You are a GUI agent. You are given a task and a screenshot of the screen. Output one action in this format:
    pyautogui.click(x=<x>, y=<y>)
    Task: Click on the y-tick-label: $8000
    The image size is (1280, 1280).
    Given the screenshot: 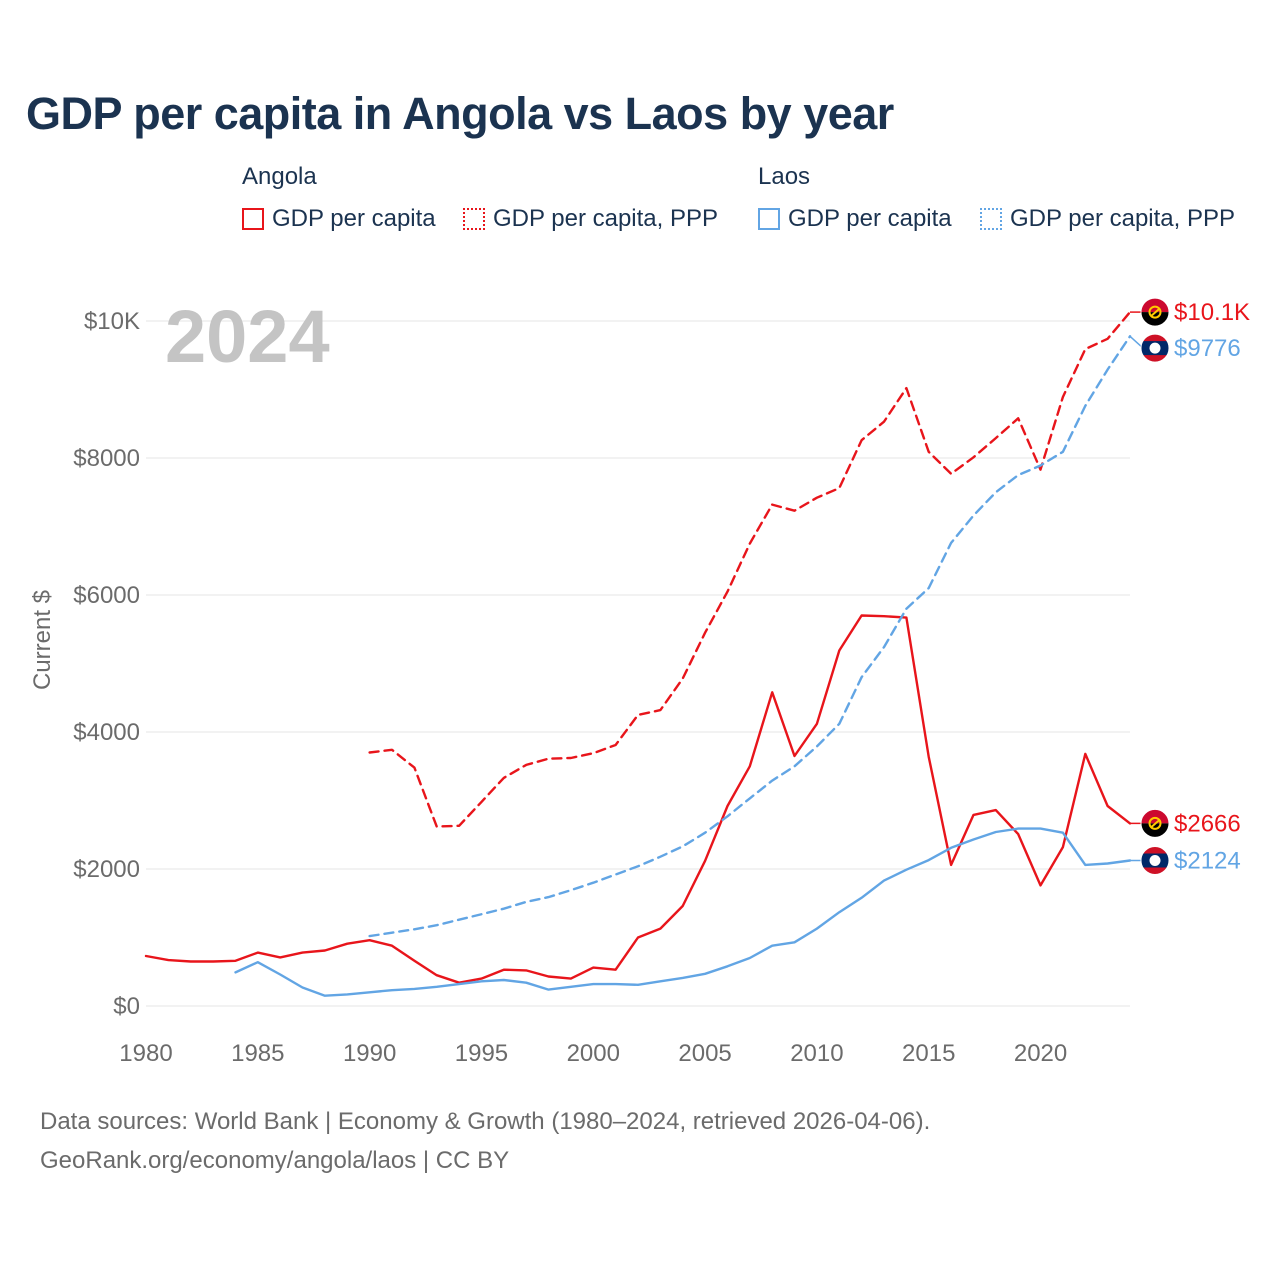 What is the action you would take?
    pyautogui.click(x=106, y=458)
    